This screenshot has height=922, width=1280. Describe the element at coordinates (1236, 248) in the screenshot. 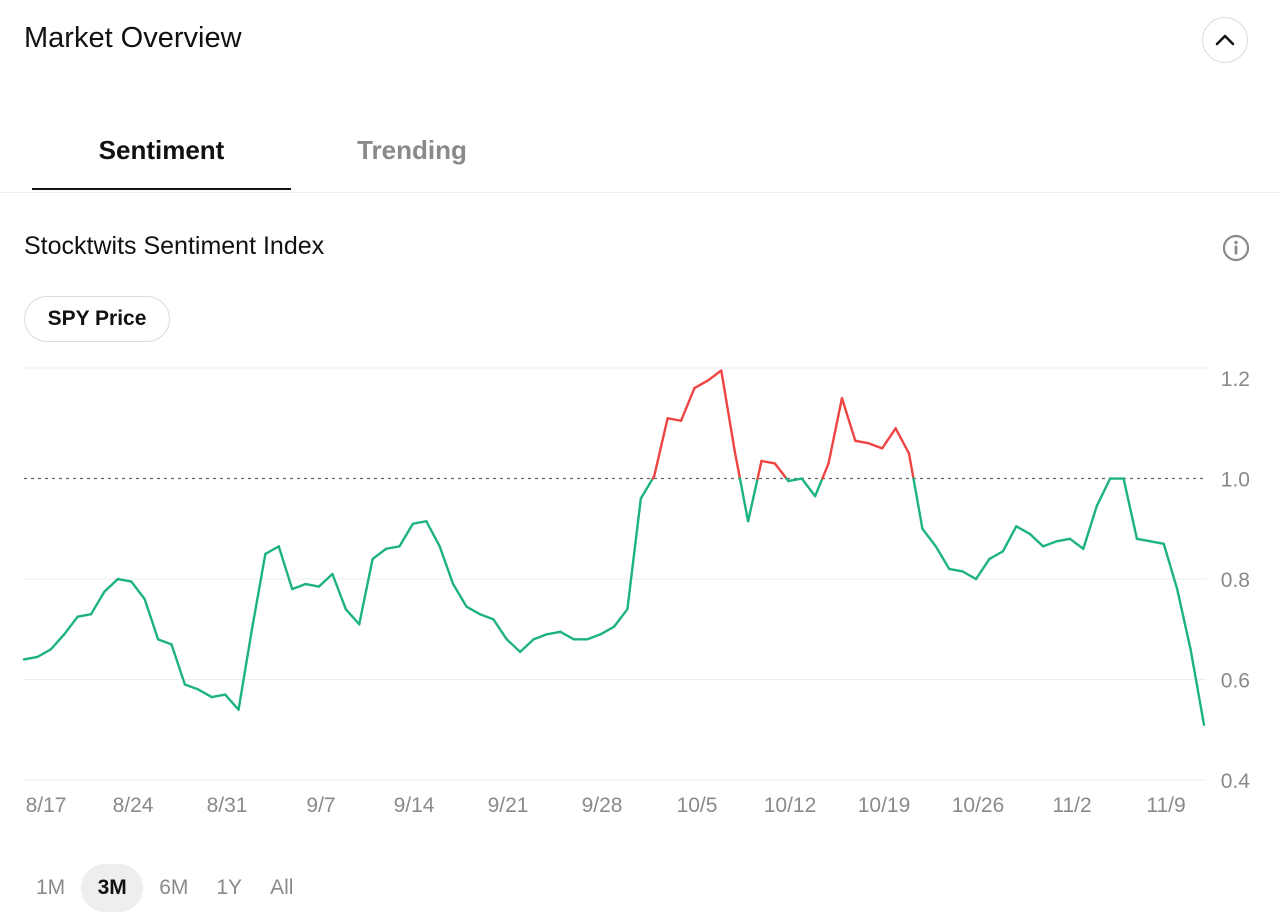

I see `info-icon` at that location.